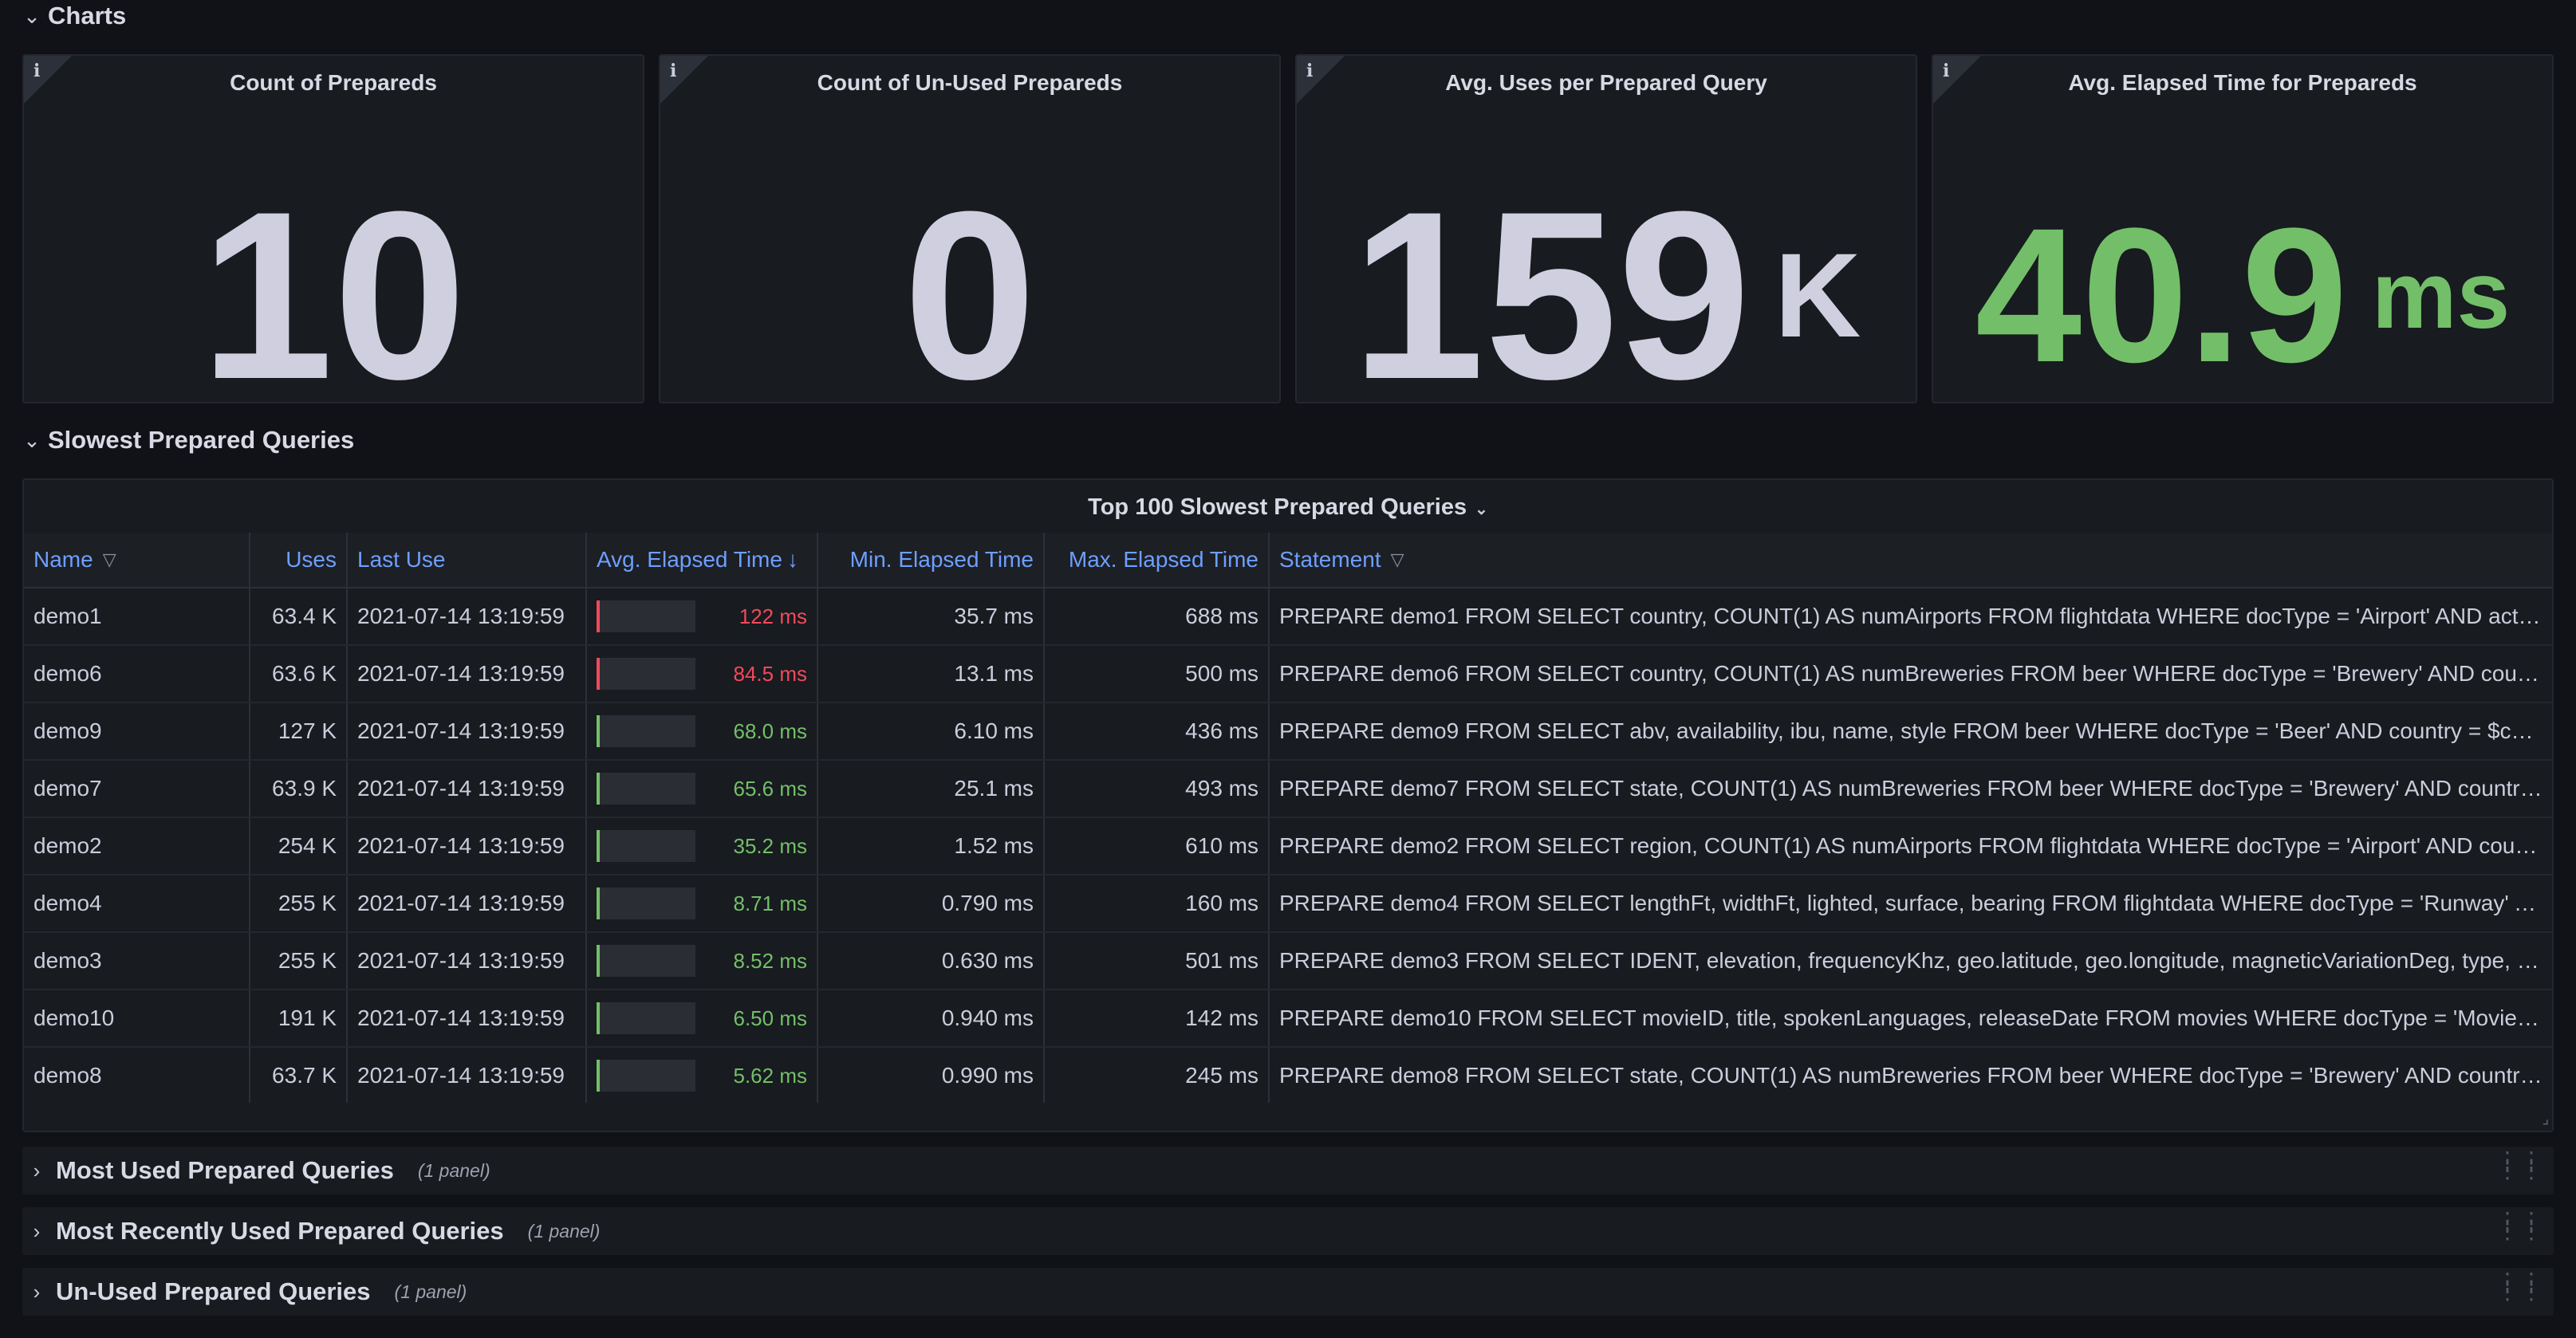 This screenshot has height=1338, width=2576. I want to click on cell-min-elapsed: 6.10 ms, so click(931, 731).